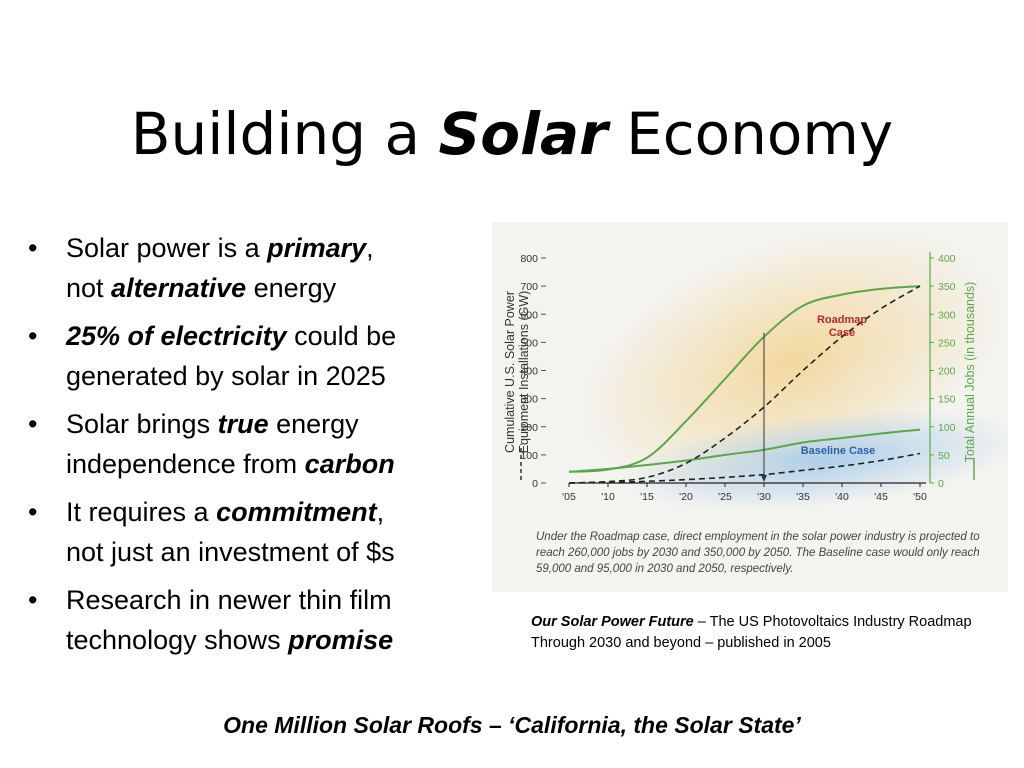 The height and width of the screenshot is (768, 1024). Describe the element at coordinates (529, 372) in the screenshot. I see `y-tick-label-left: 400` at that location.